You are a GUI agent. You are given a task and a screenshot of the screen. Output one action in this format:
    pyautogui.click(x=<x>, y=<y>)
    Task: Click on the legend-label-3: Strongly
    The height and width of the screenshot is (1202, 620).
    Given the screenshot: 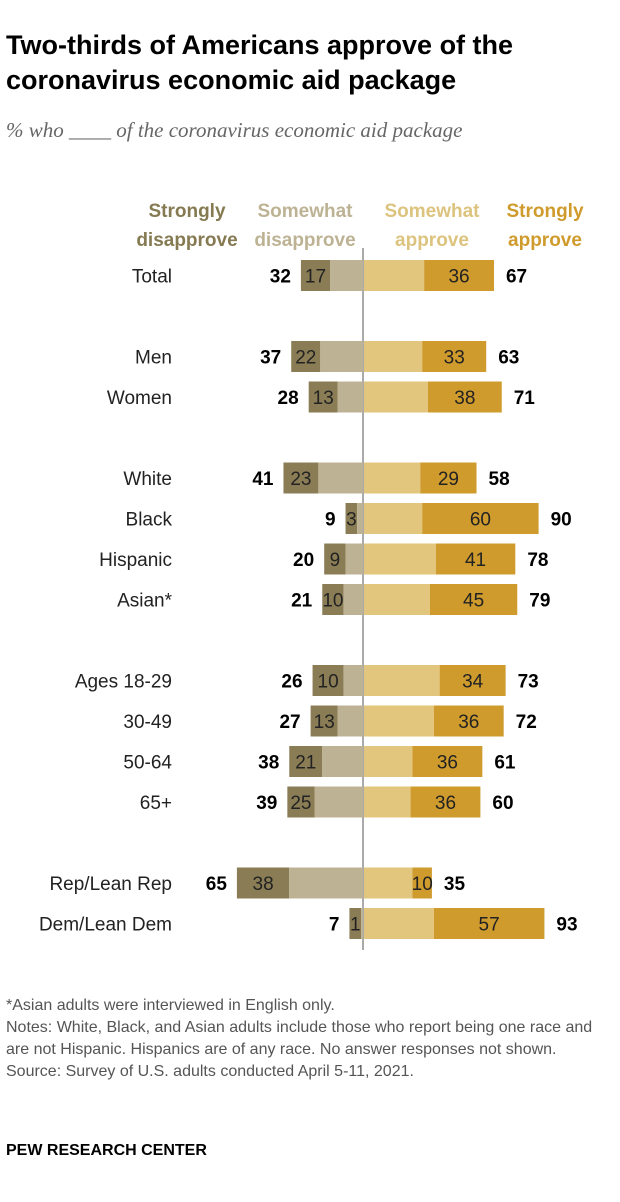 What is the action you would take?
    pyautogui.click(x=544, y=211)
    